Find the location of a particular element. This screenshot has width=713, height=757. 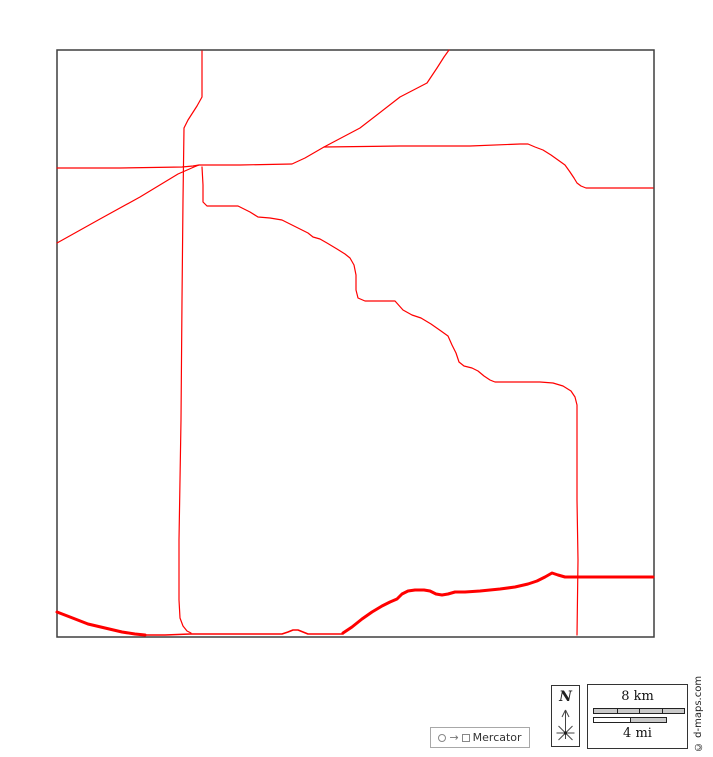

globe-circle-icon is located at coordinates (442, 737).